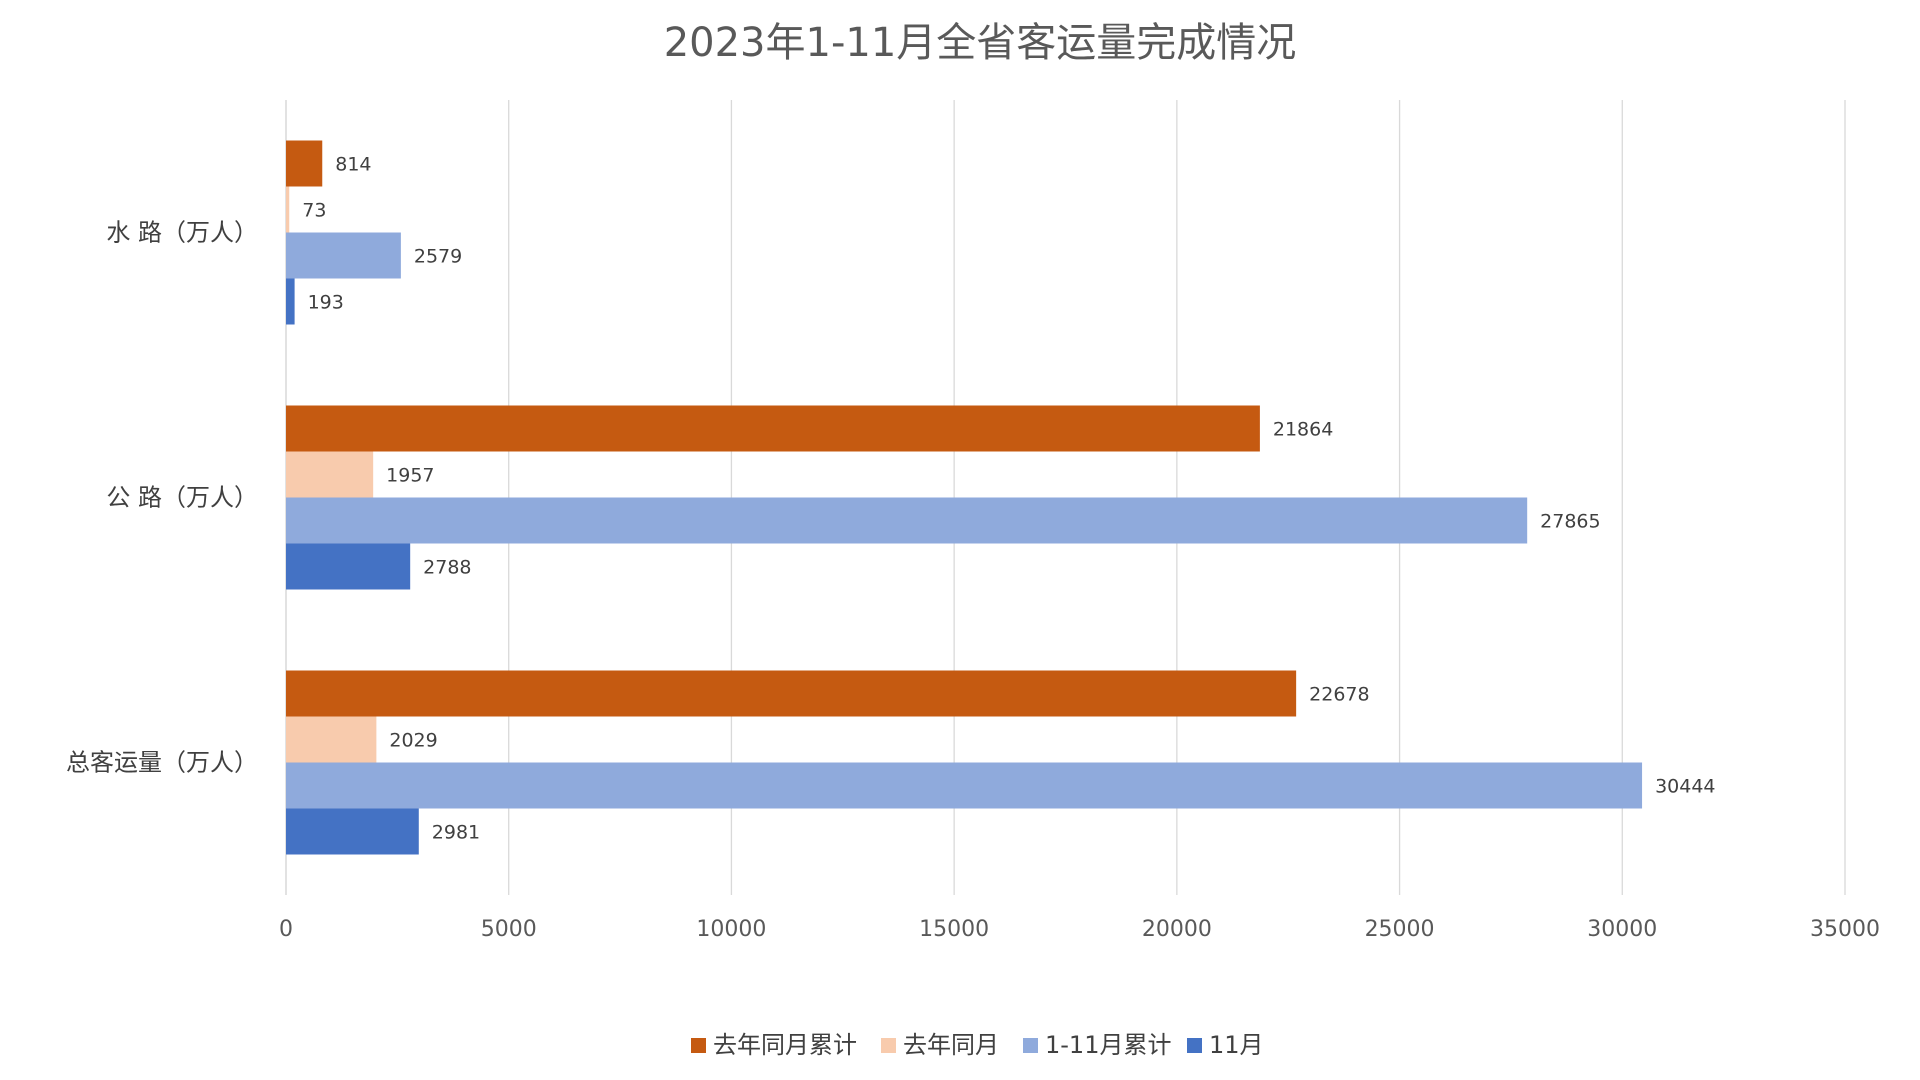  I want to click on data-label: 2788, so click(447, 568).